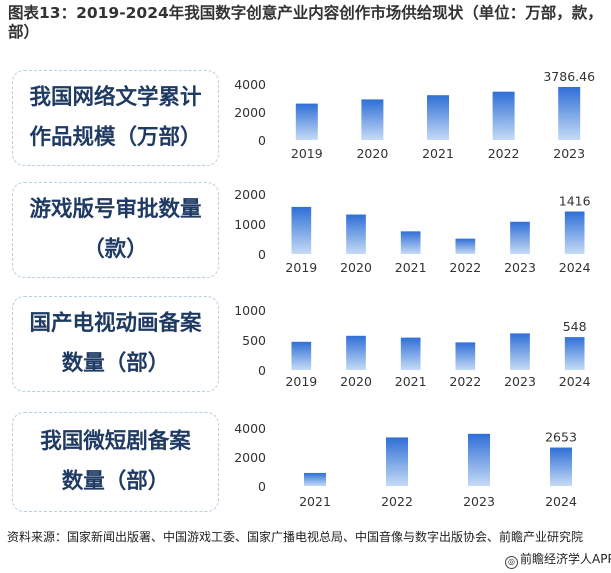 This screenshot has height=573, width=611. I want to click on data-label: 548, so click(575, 326).